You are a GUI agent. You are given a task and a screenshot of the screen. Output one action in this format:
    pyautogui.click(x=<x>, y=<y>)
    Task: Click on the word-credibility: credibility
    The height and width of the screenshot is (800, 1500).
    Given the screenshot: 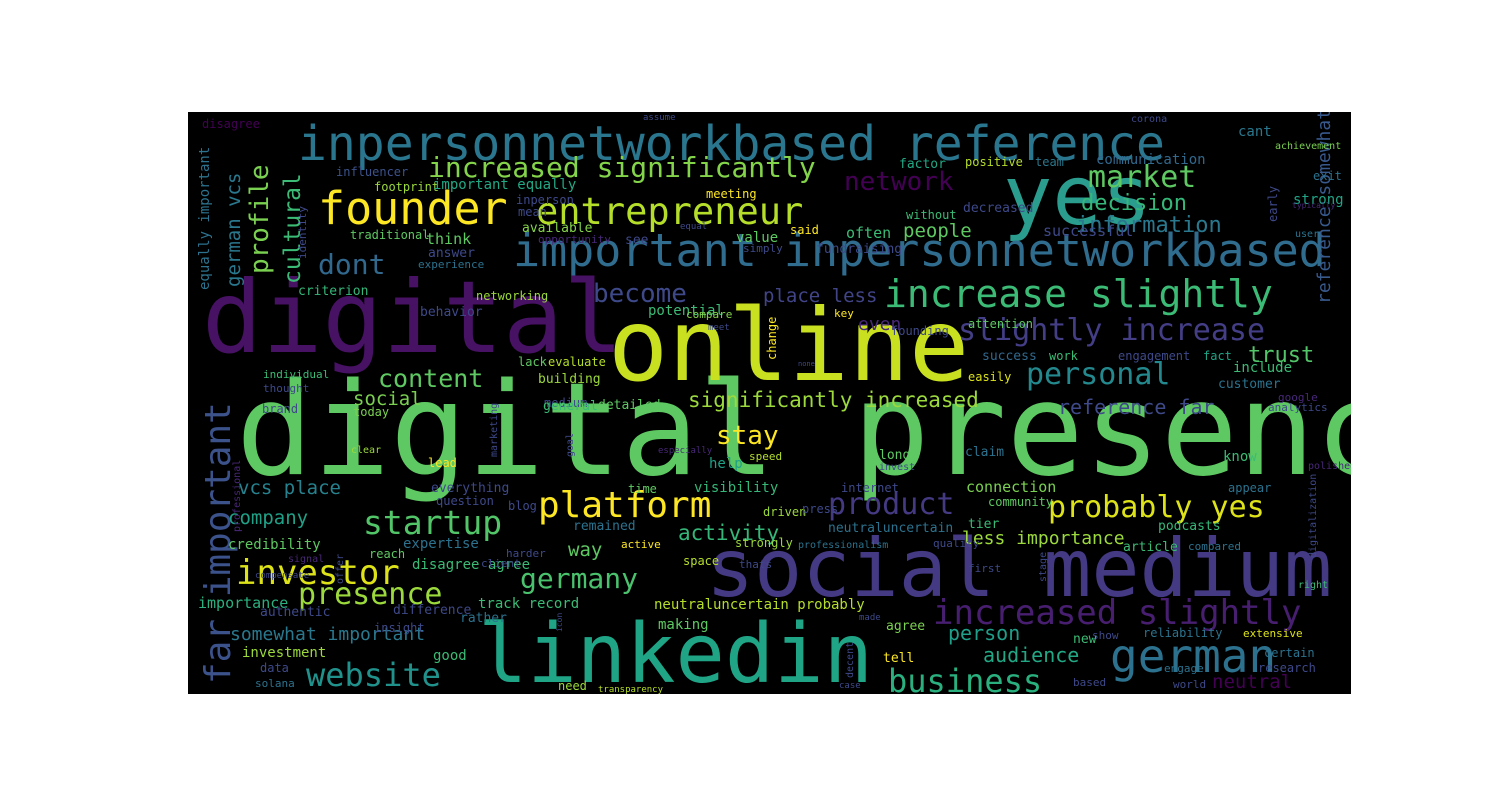 What is the action you would take?
    pyautogui.click(x=274, y=545)
    